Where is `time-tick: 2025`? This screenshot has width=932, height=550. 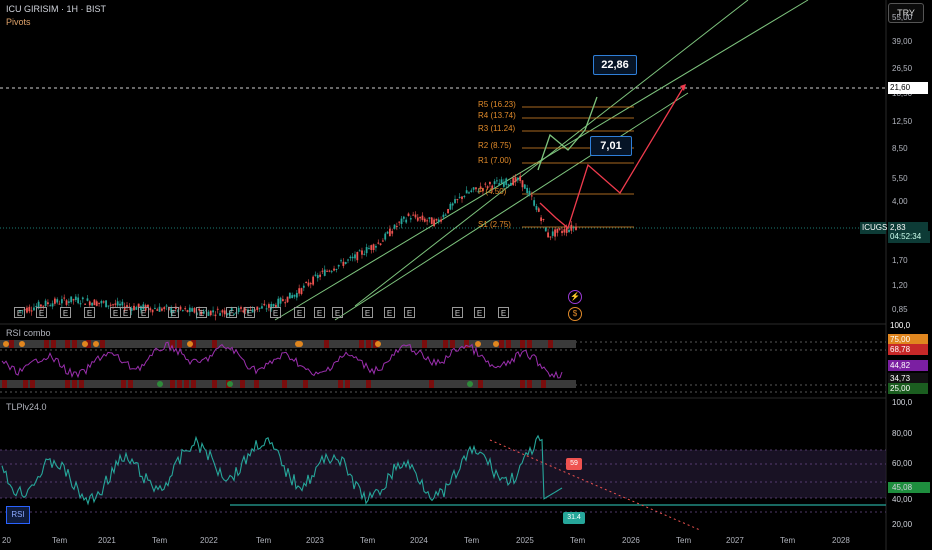
time-tick: 2025 is located at coordinates (525, 540).